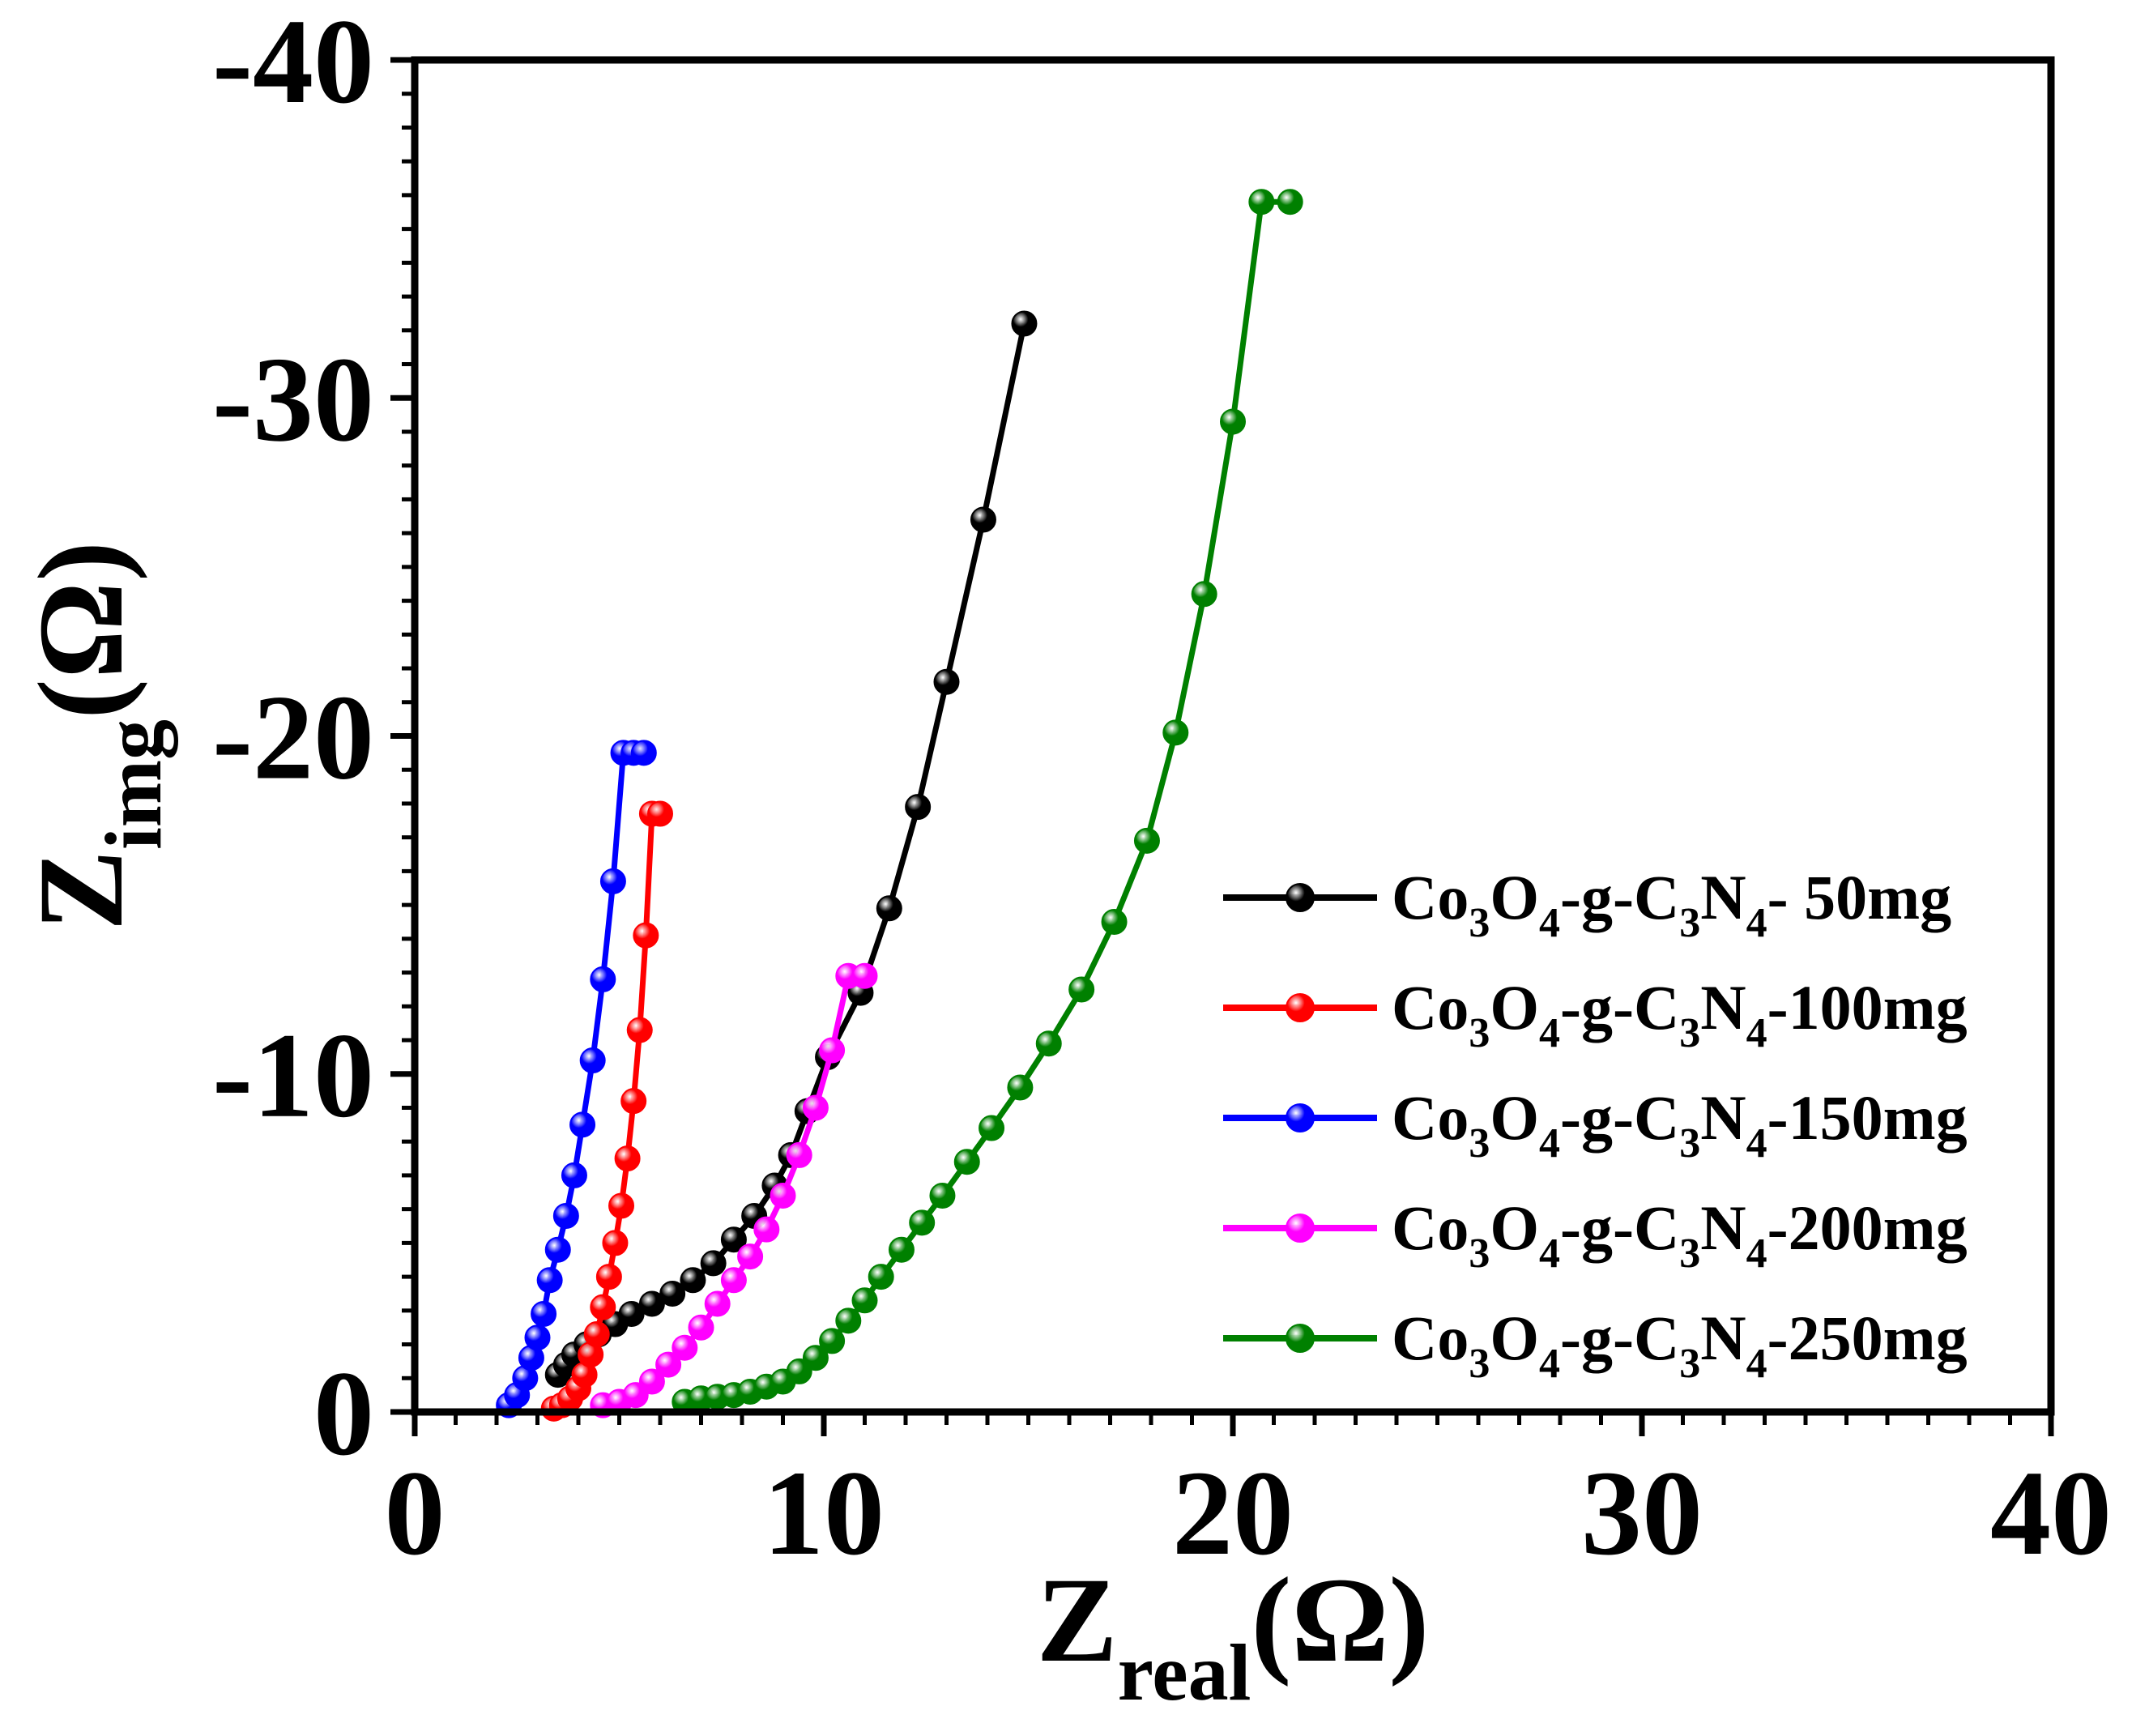  What do you see at coordinates (1642, 1513) in the screenshot?
I see `x-tick-label: 30` at bounding box center [1642, 1513].